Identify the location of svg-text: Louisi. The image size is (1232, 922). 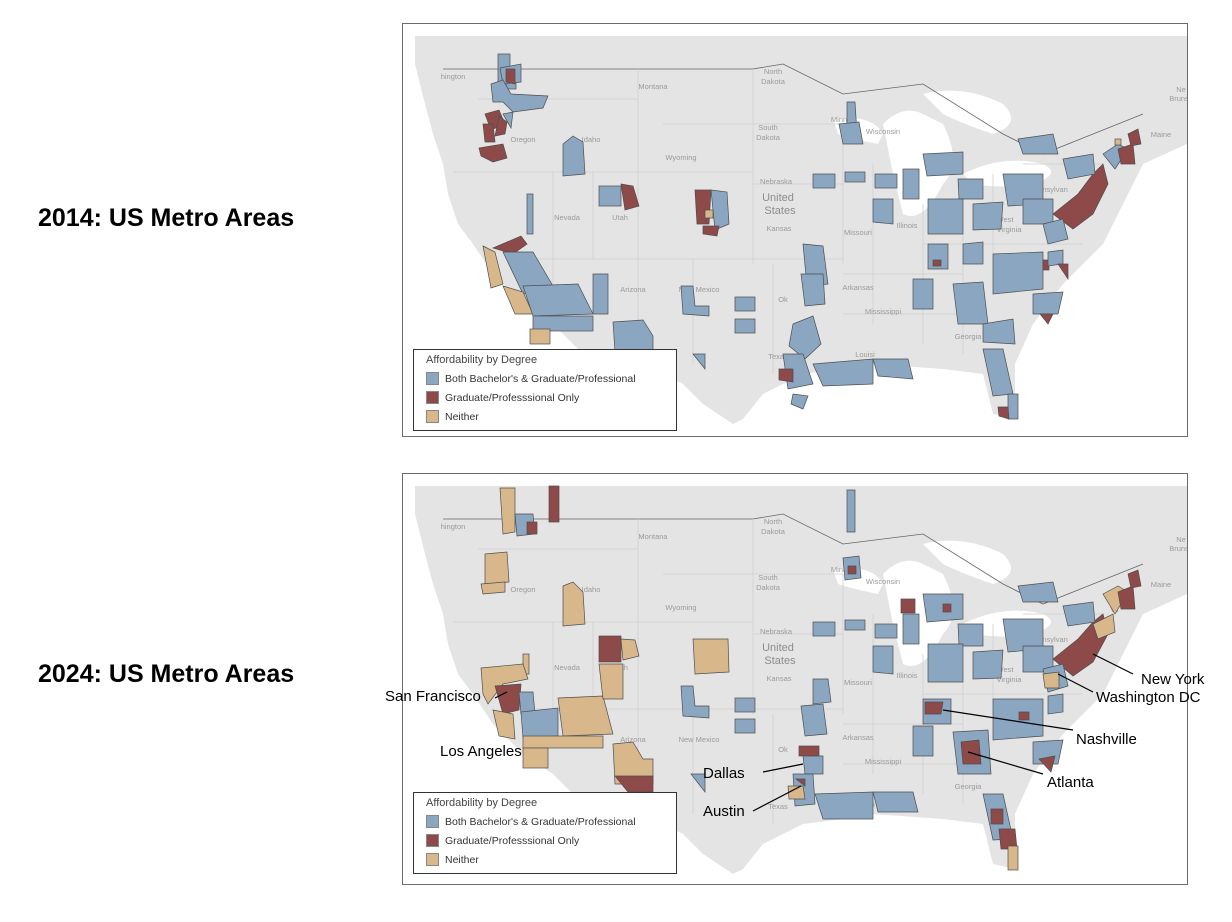
(865, 354).